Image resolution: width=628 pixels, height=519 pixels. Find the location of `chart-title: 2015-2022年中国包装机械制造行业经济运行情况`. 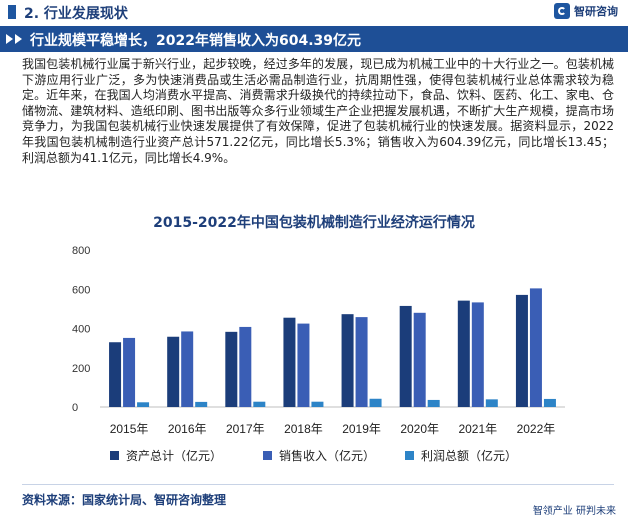

chart-title: 2015-2022年中国包装机械制造行业经济运行情况 is located at coordinates (314, 223).